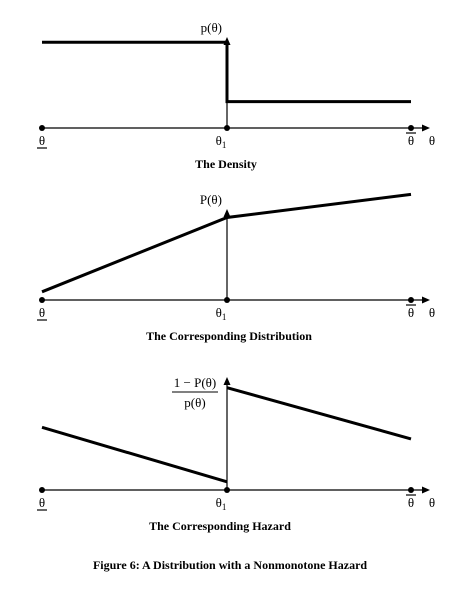  I want to click on distribution-tick-mid: θ1, so click(221, 313).